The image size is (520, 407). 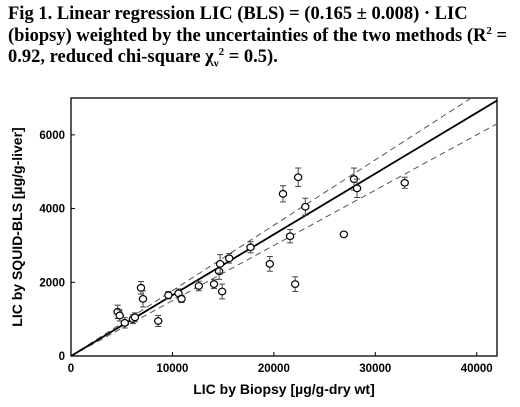 What do you see at coordinates (52, 283) in the screenshot?
I see `y-tick-label: 2000` at bounding box center [52, 283].